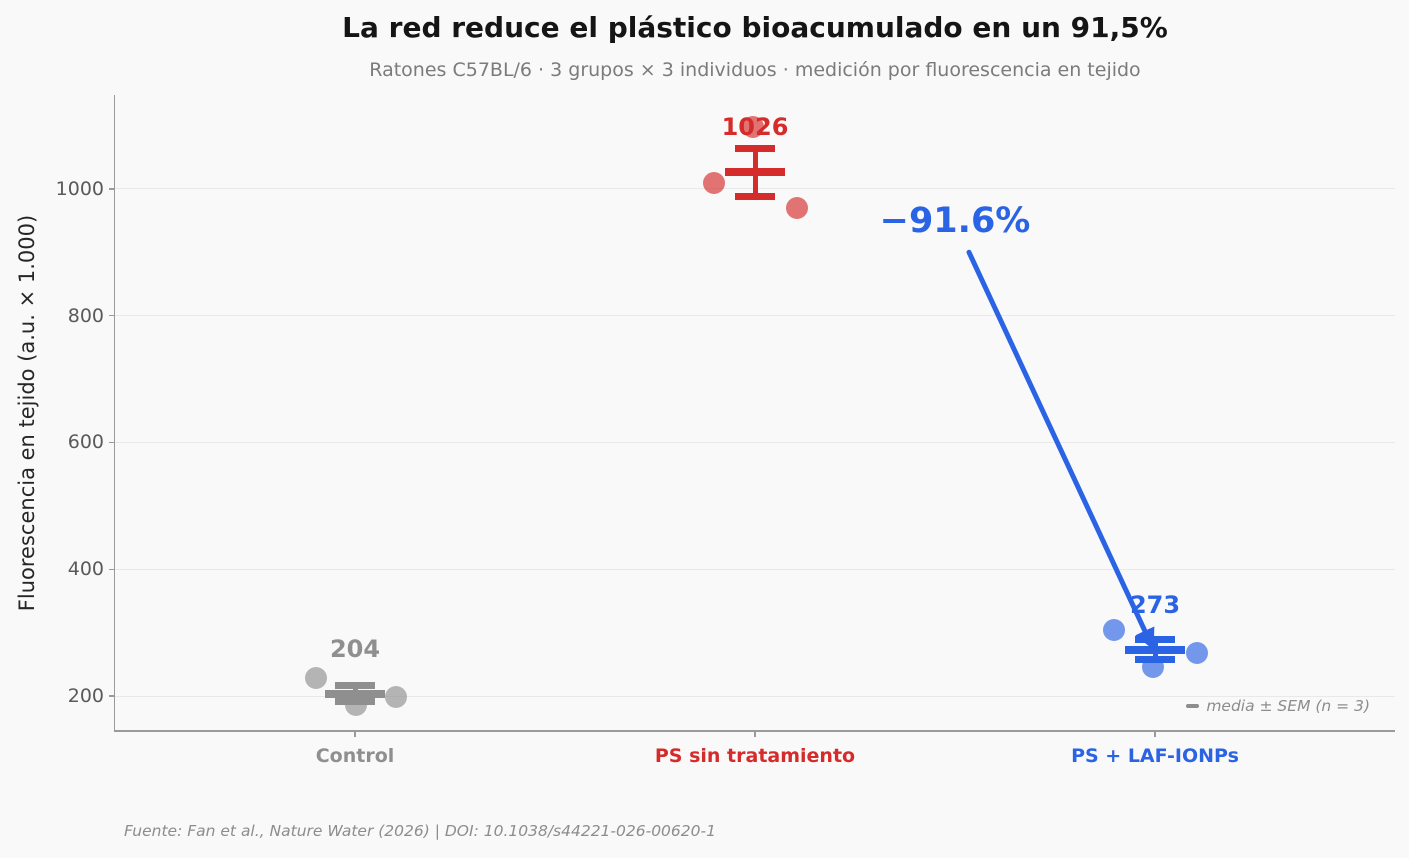  Describe the element at coordinates (85, 442) in the screenshot. I see `y-tick-label: 600` at that location.